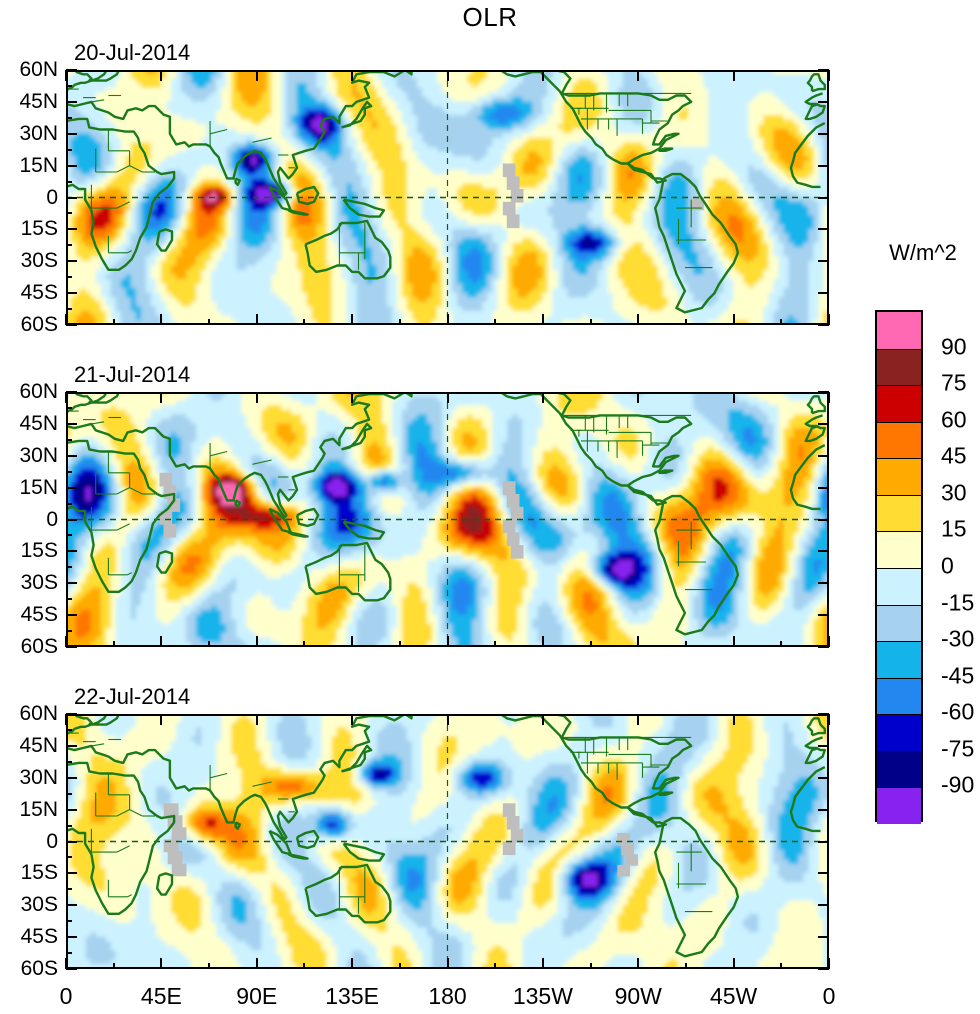 The width and height of the screenshot is (980, 1014). What do you see at coordinates (954, 529) in the screenshot?
I see `colorbar-tick-label: 15` at bounding box center [954, 529].